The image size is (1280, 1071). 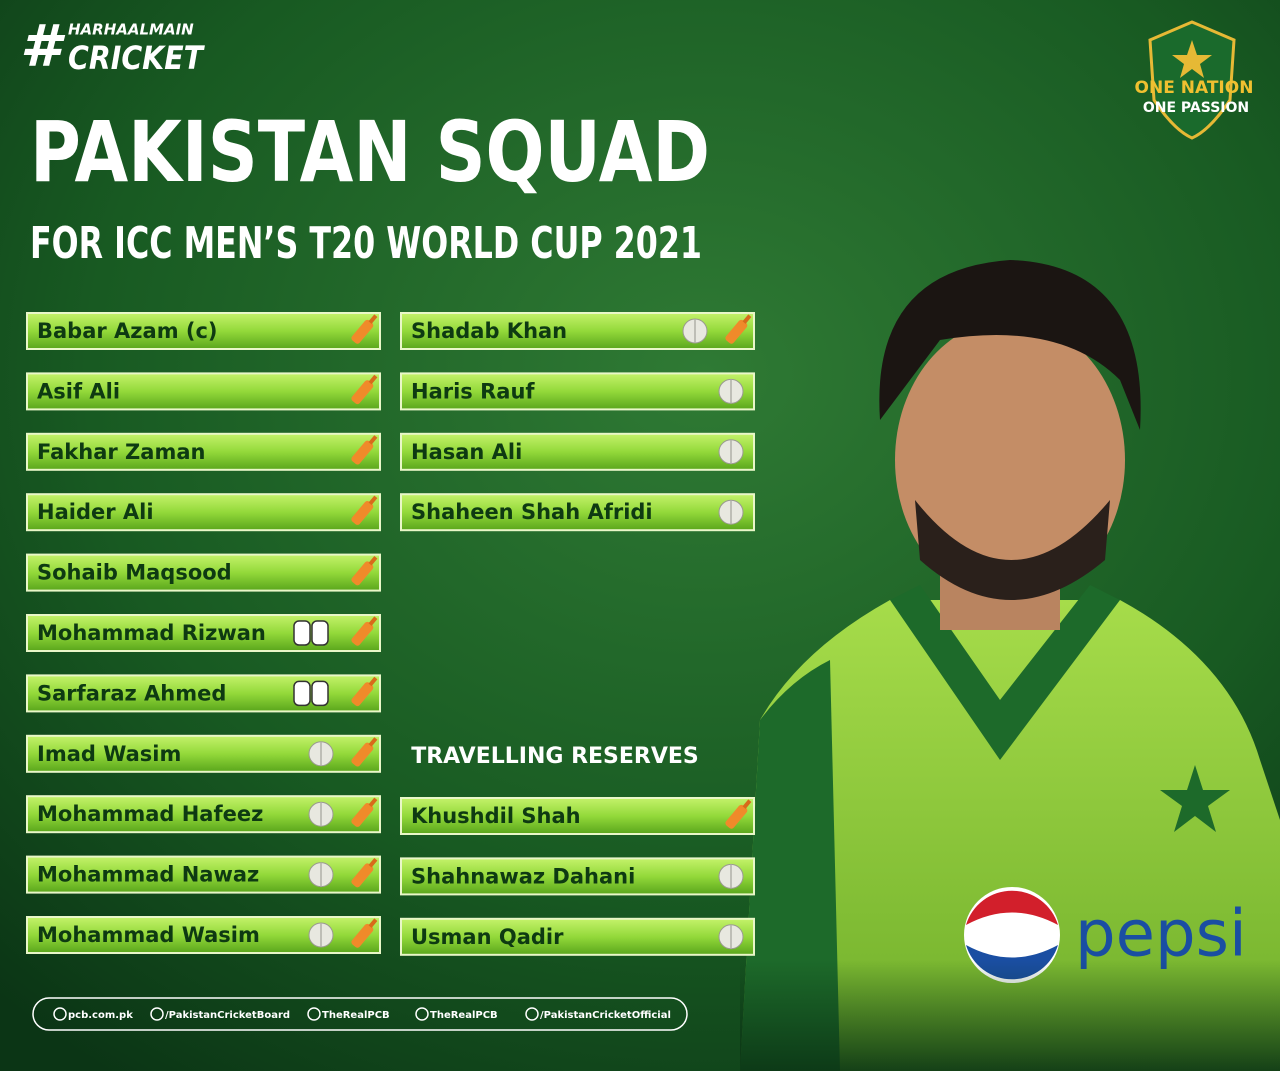 What do you see at coordinates (148, 875) in the screenshot?
I see `player-name: Mohammad Nawaz` at bounding box center [148, 875].